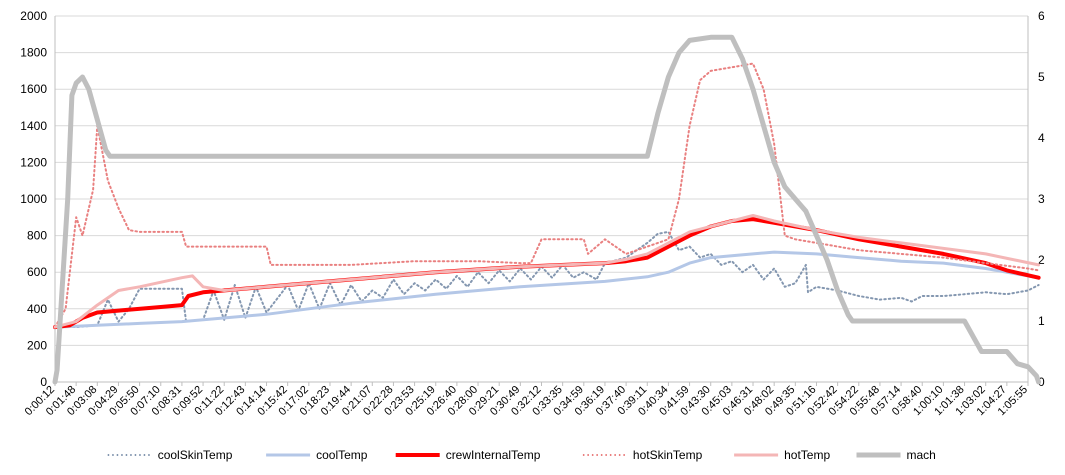  What do you see at coordinates (37, 272) in the screenshot?
I see `y-left-tick-label: 600` at bounding box center [37, 272].